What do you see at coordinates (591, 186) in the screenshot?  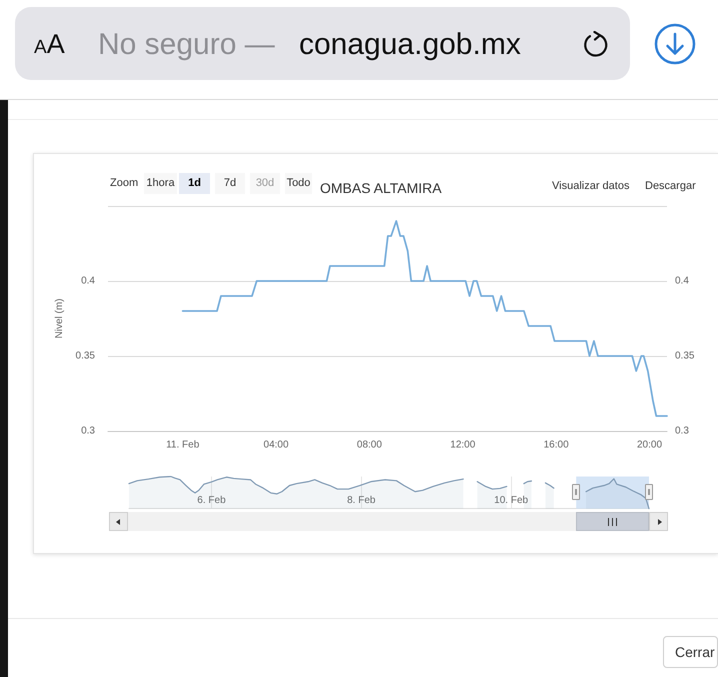 I see `text: Visualizar datos` at bounding box center [591, 186].